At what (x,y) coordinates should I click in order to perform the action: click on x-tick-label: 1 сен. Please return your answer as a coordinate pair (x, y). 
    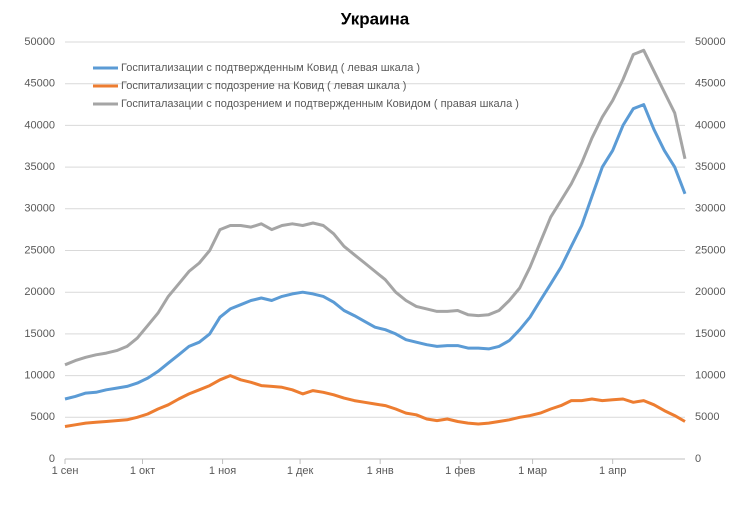
    Looking at the image, I should click on (65, 471).